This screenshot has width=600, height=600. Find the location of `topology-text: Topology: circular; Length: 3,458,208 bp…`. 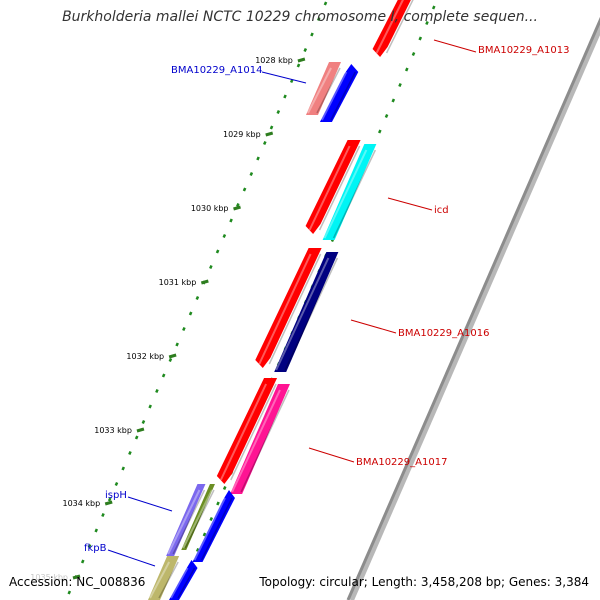

topology-text: Topology: circular; Length: 3,458,208 bp… is located at coordinates (424, 582).